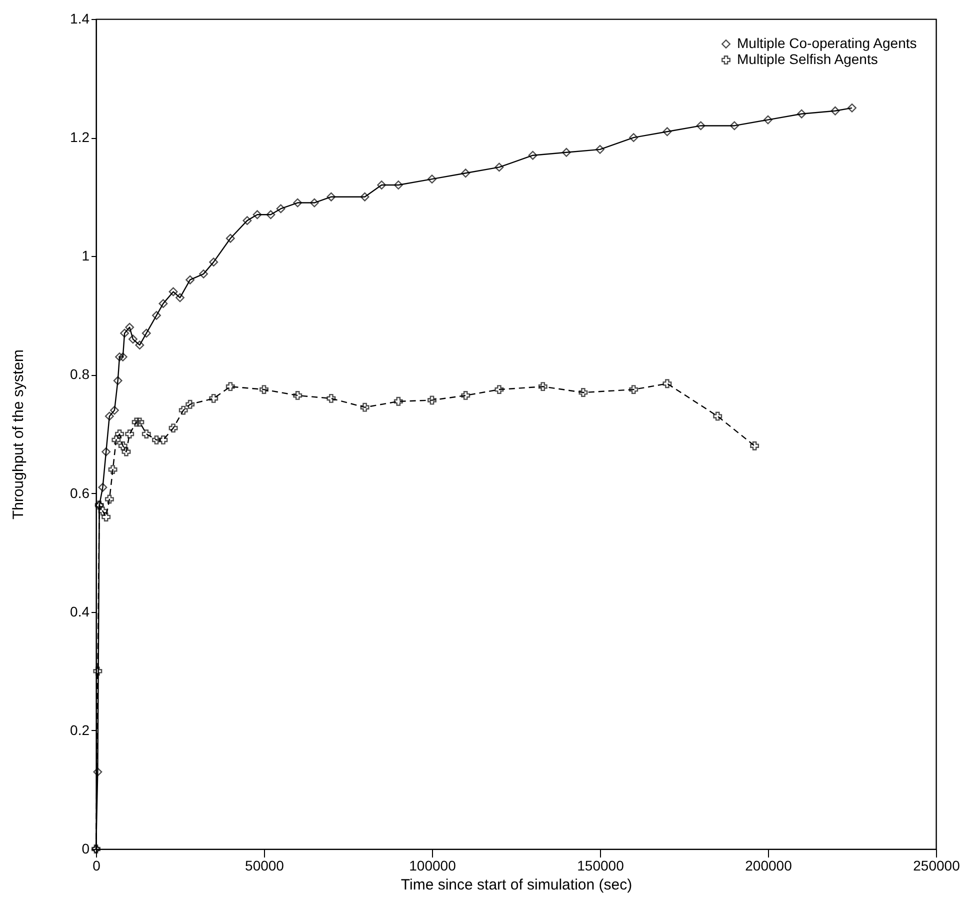  I want to click on x-tick-label: 0, so click(96, 866).